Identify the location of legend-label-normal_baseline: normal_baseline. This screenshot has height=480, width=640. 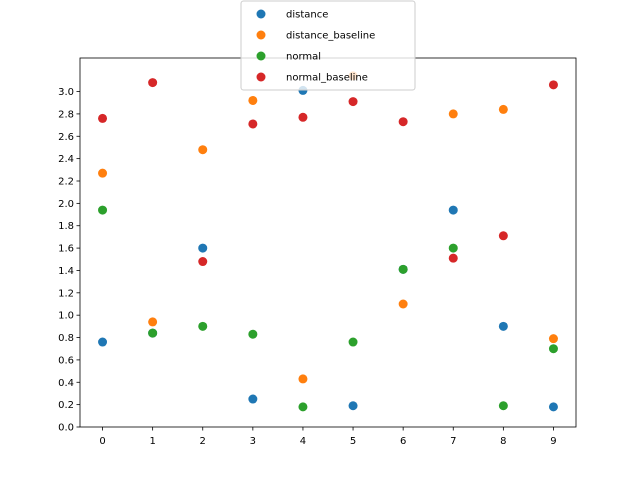
(327, 78).